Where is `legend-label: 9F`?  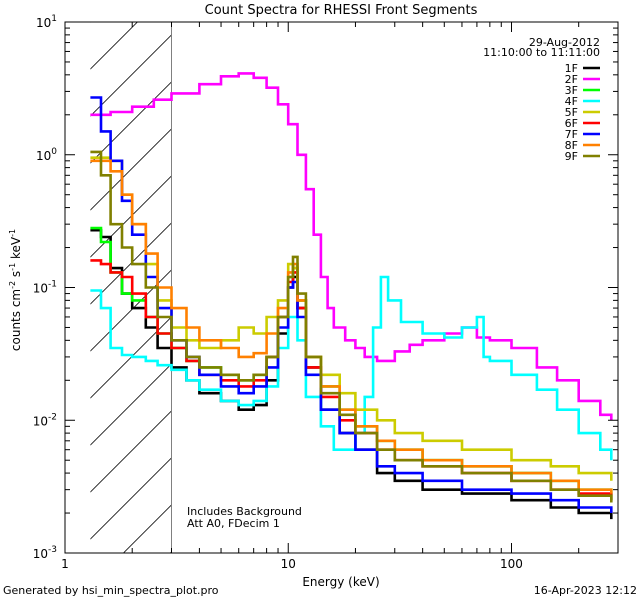
legend-label: 9F is located at coordinates (571, 156).